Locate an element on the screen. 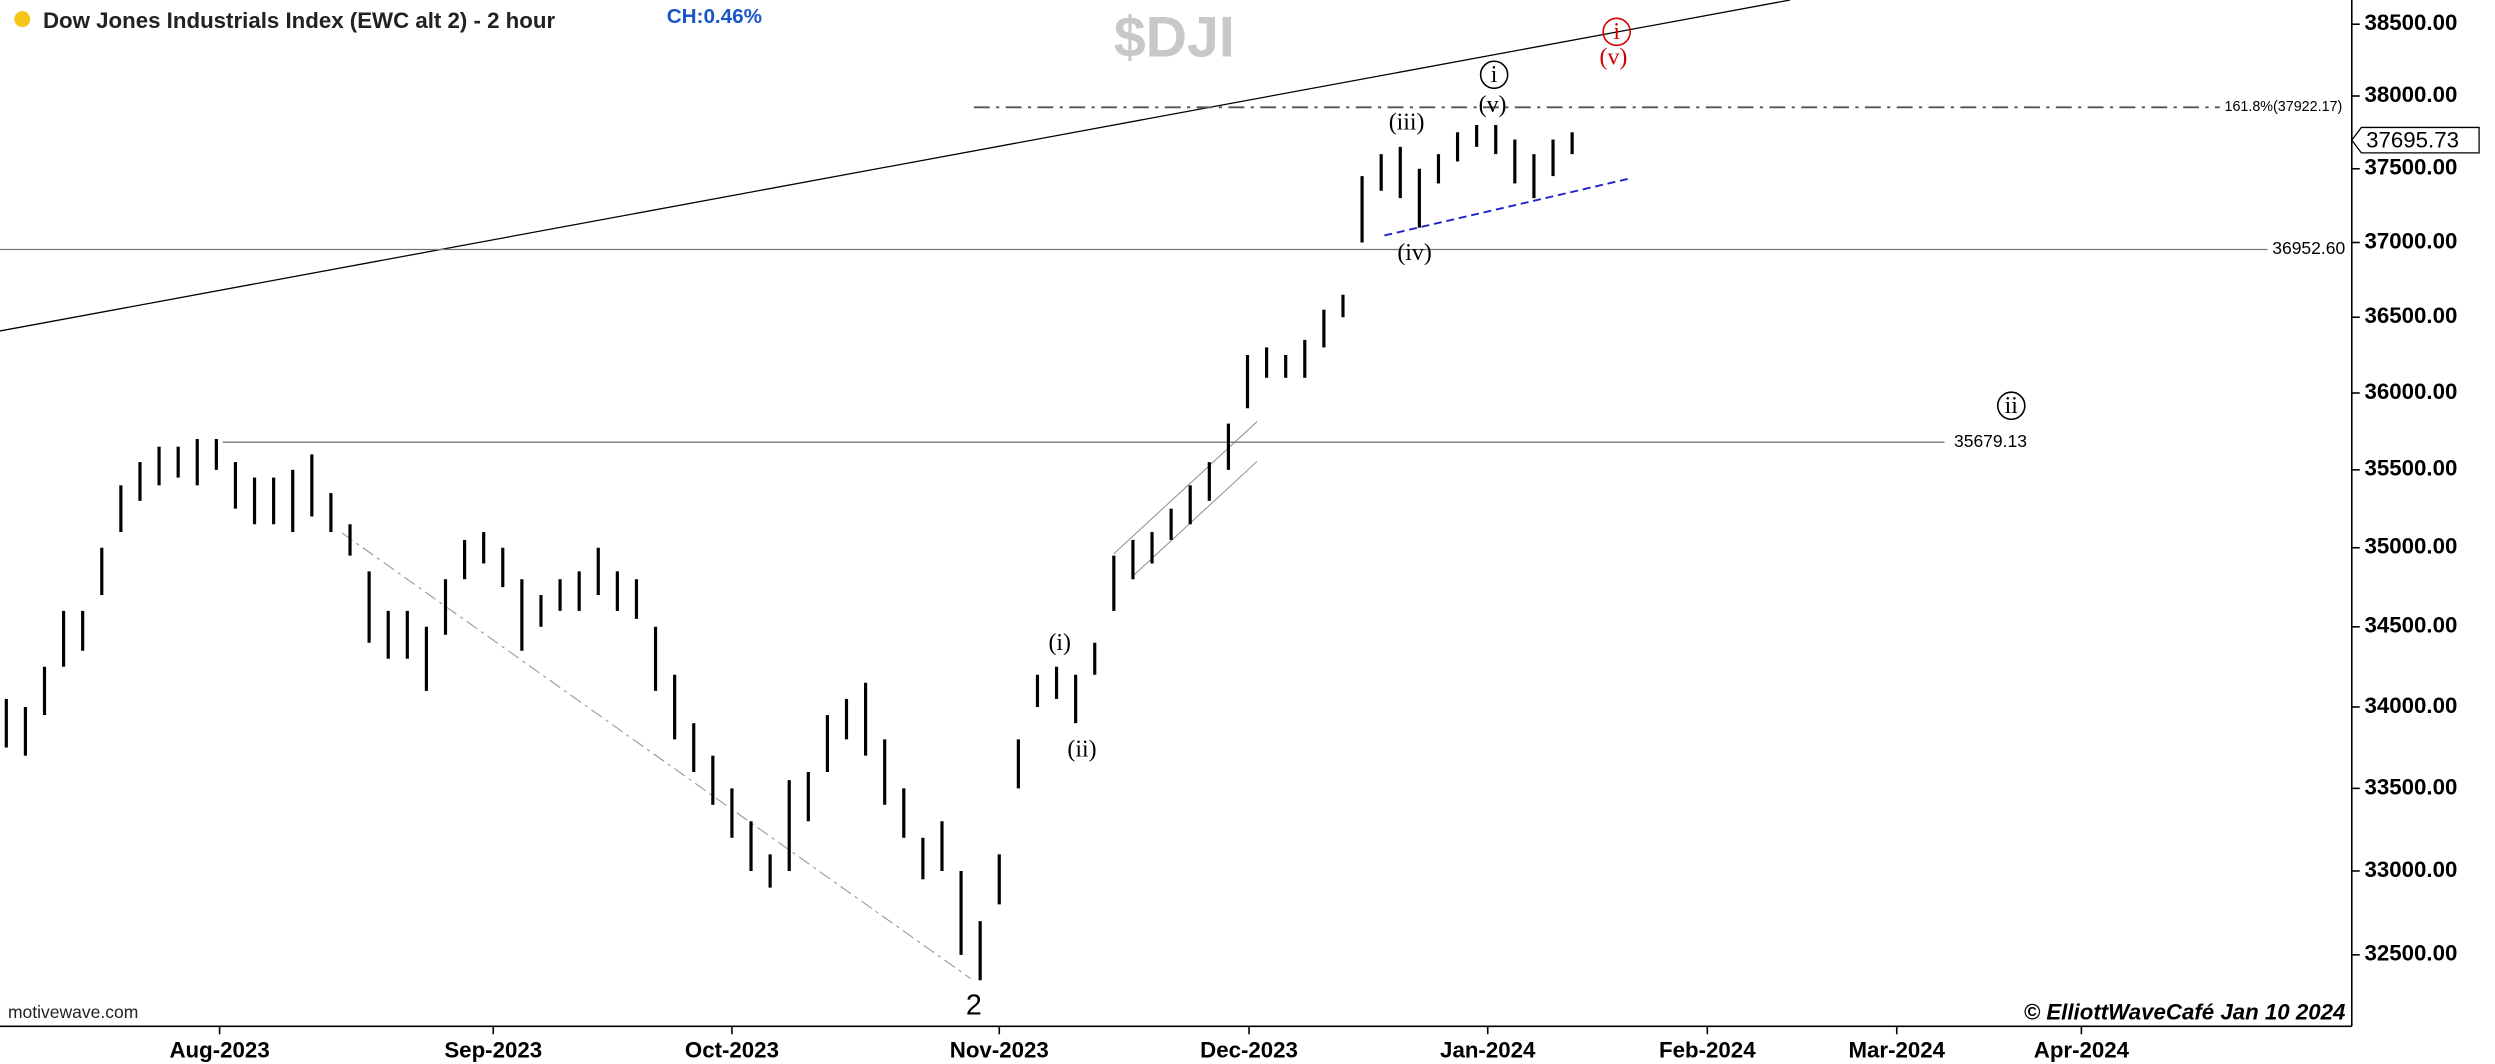 This screenshot has width=2495, height=1064. y-tick-label: 35500.00 is located at coordinates (2411, 468).